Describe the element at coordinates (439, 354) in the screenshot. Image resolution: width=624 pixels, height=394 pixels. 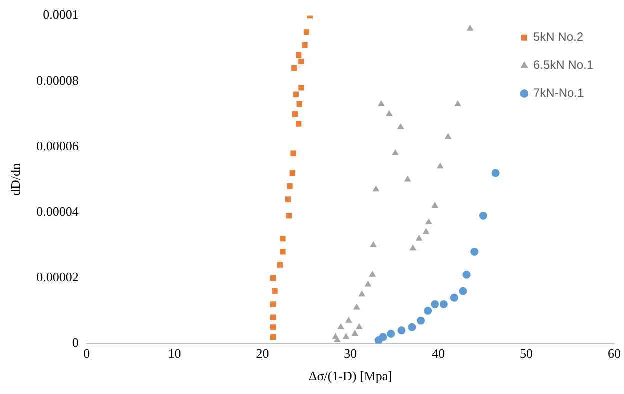
I see `x-tick-label: 40` at that location.